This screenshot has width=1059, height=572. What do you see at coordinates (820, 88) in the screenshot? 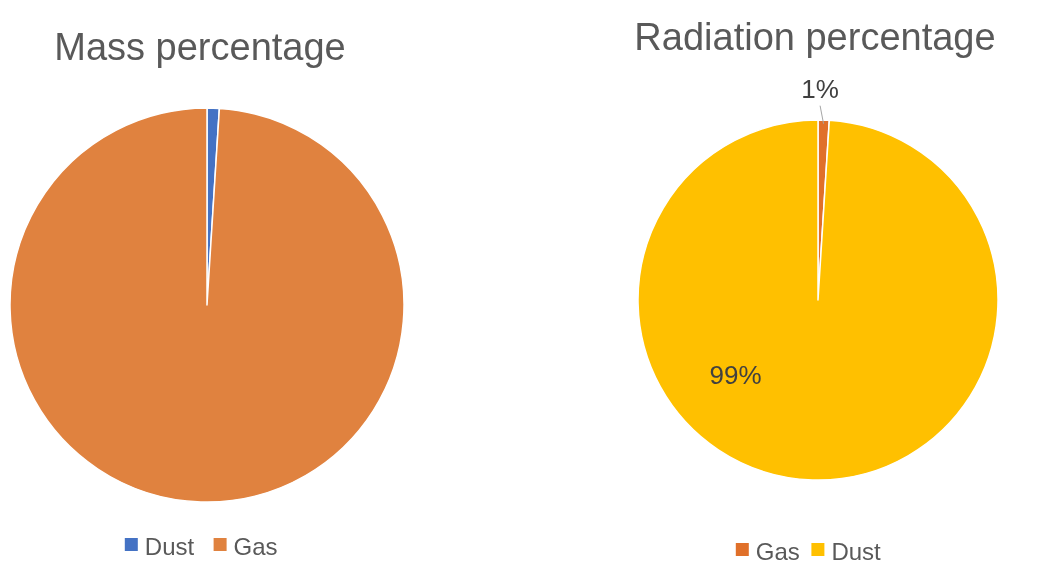
I see `data-label: 1%` at bounding box center [820, 88].